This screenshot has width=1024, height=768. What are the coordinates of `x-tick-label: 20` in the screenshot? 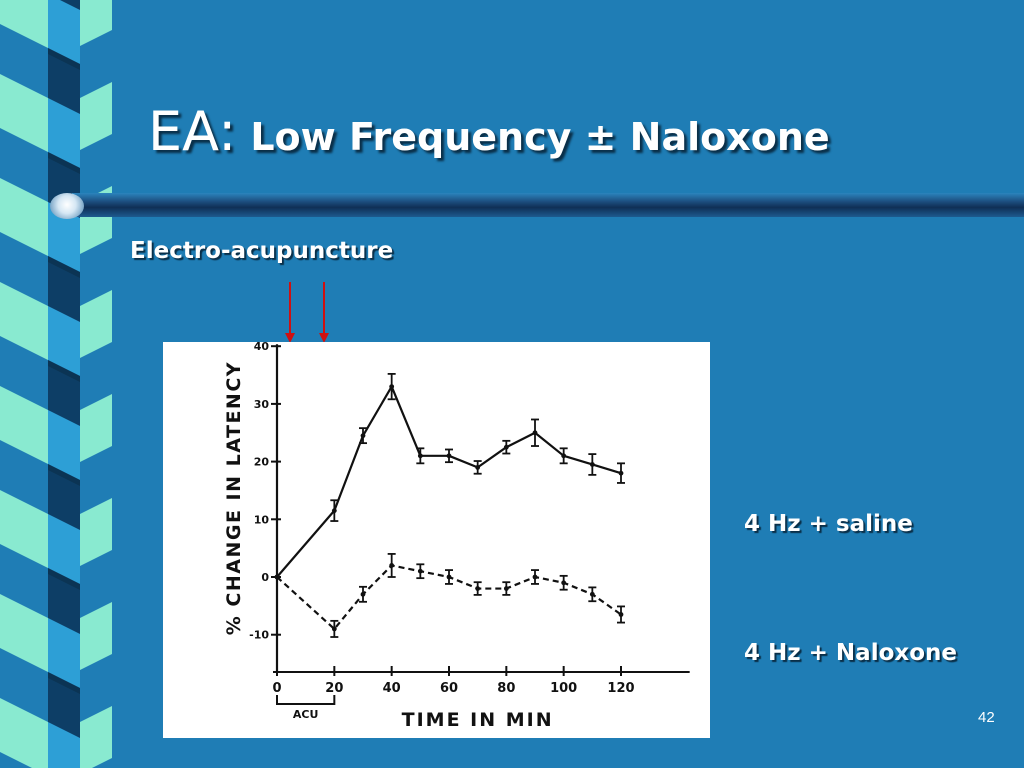 It's located at (334, 688).